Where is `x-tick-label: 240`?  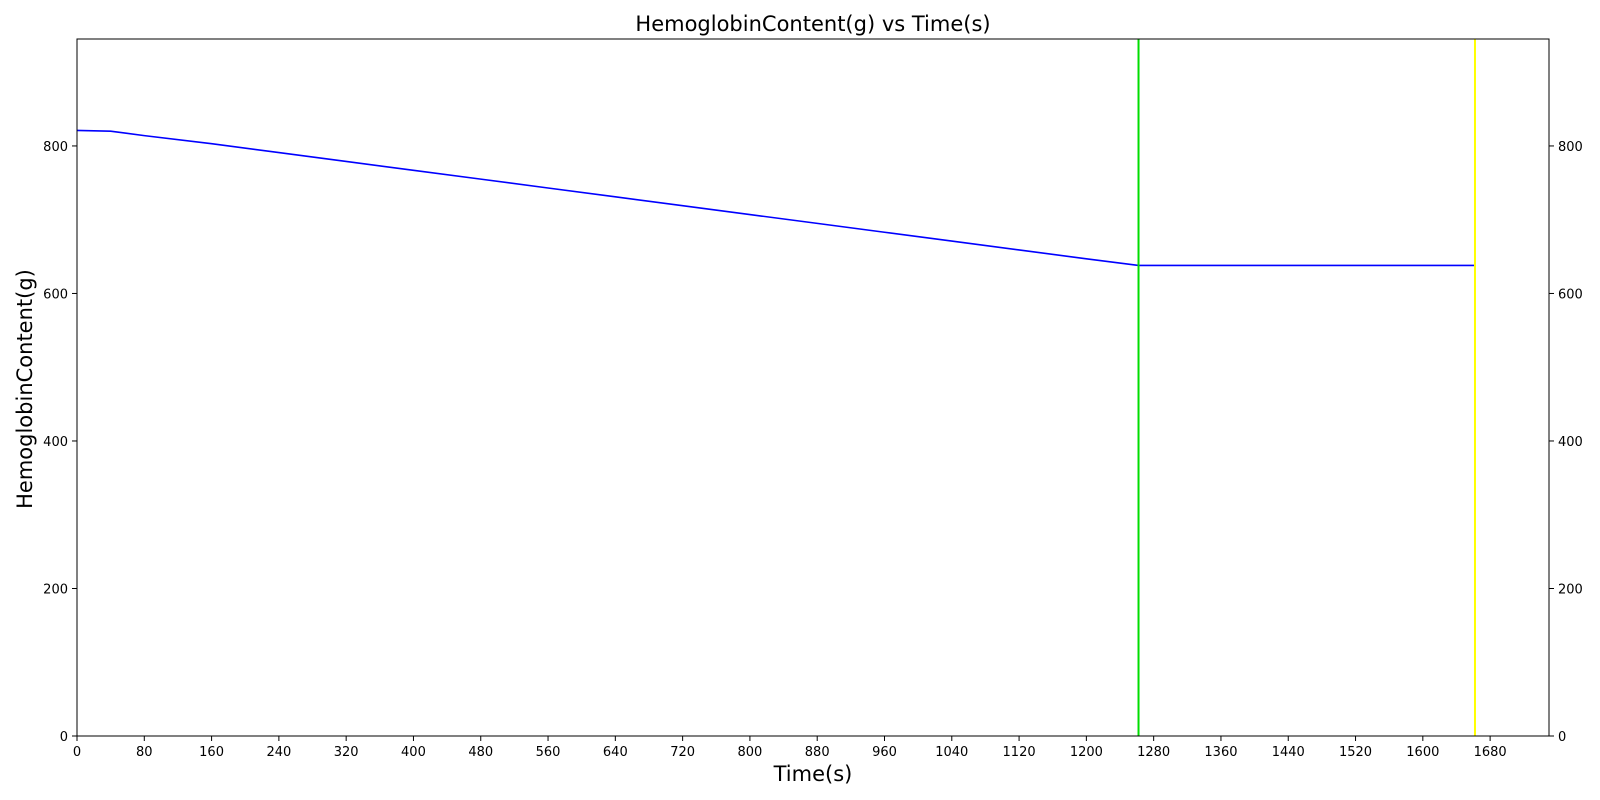 x-tick-label: 240 is located at coordinates (278, 752).